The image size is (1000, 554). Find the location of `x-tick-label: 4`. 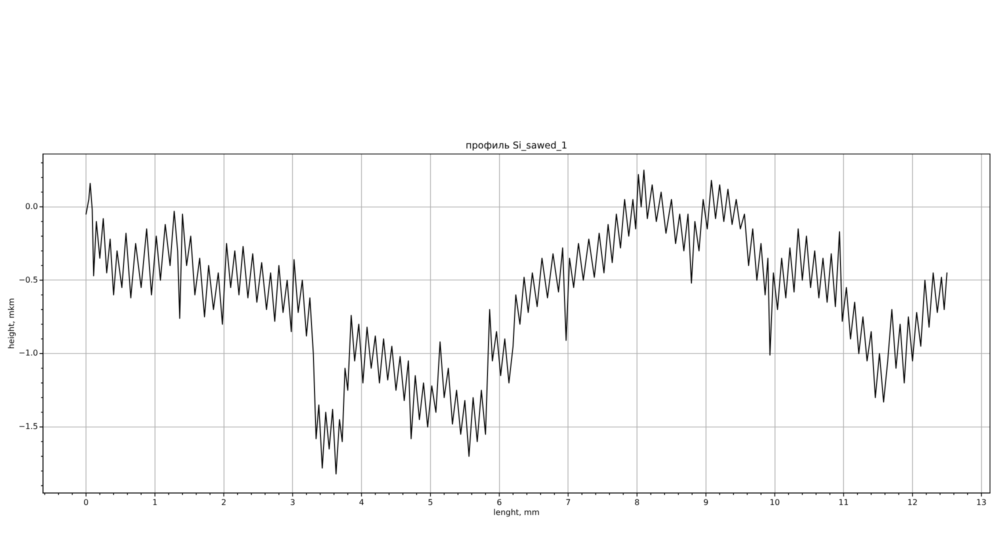

x-tick-label: 4 is located at coordinates (361, 502).